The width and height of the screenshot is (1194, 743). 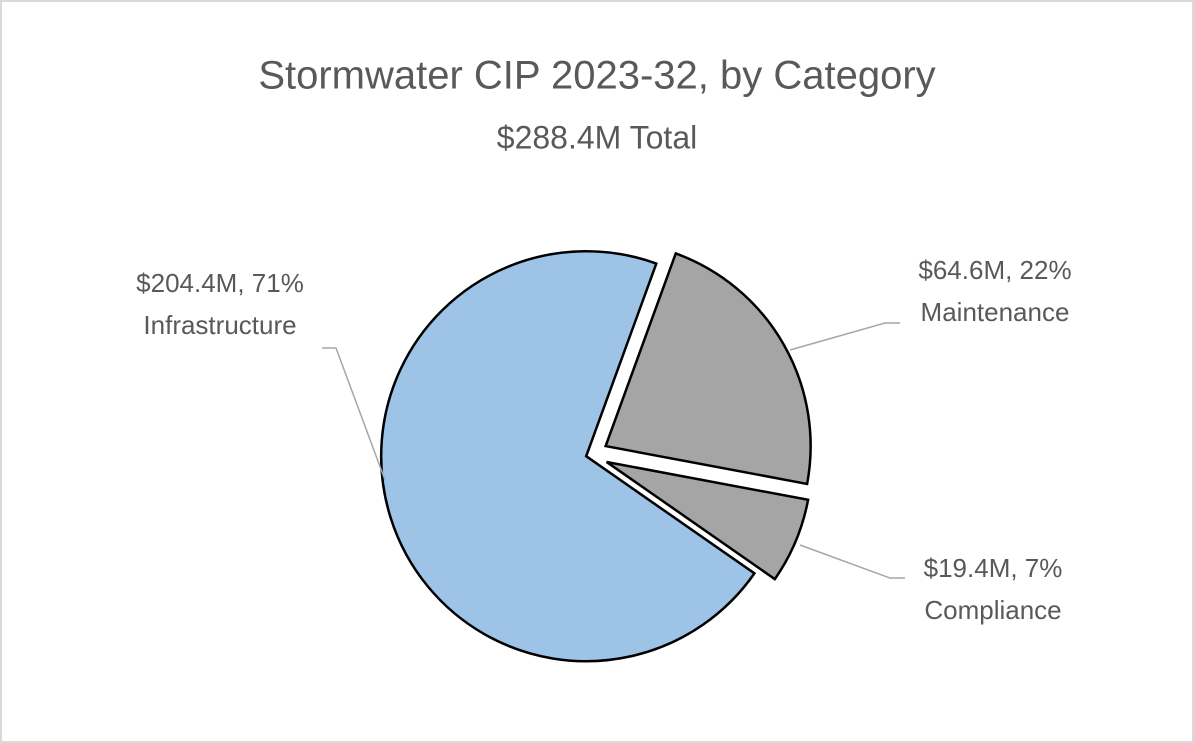 What do you see at coordinates (596, 76) in the screenshot?
I see `chart-title: Stormwater CIP 2023-32, by Category` at bounding box center [596, 76].